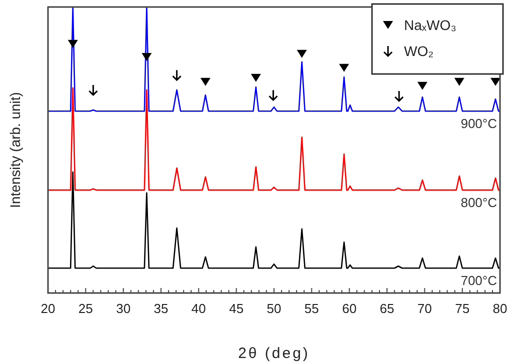 Image resolution: width=508 pixels, height=362 pixels. I want to click on x-tick-label: 20, so click(48, 308).